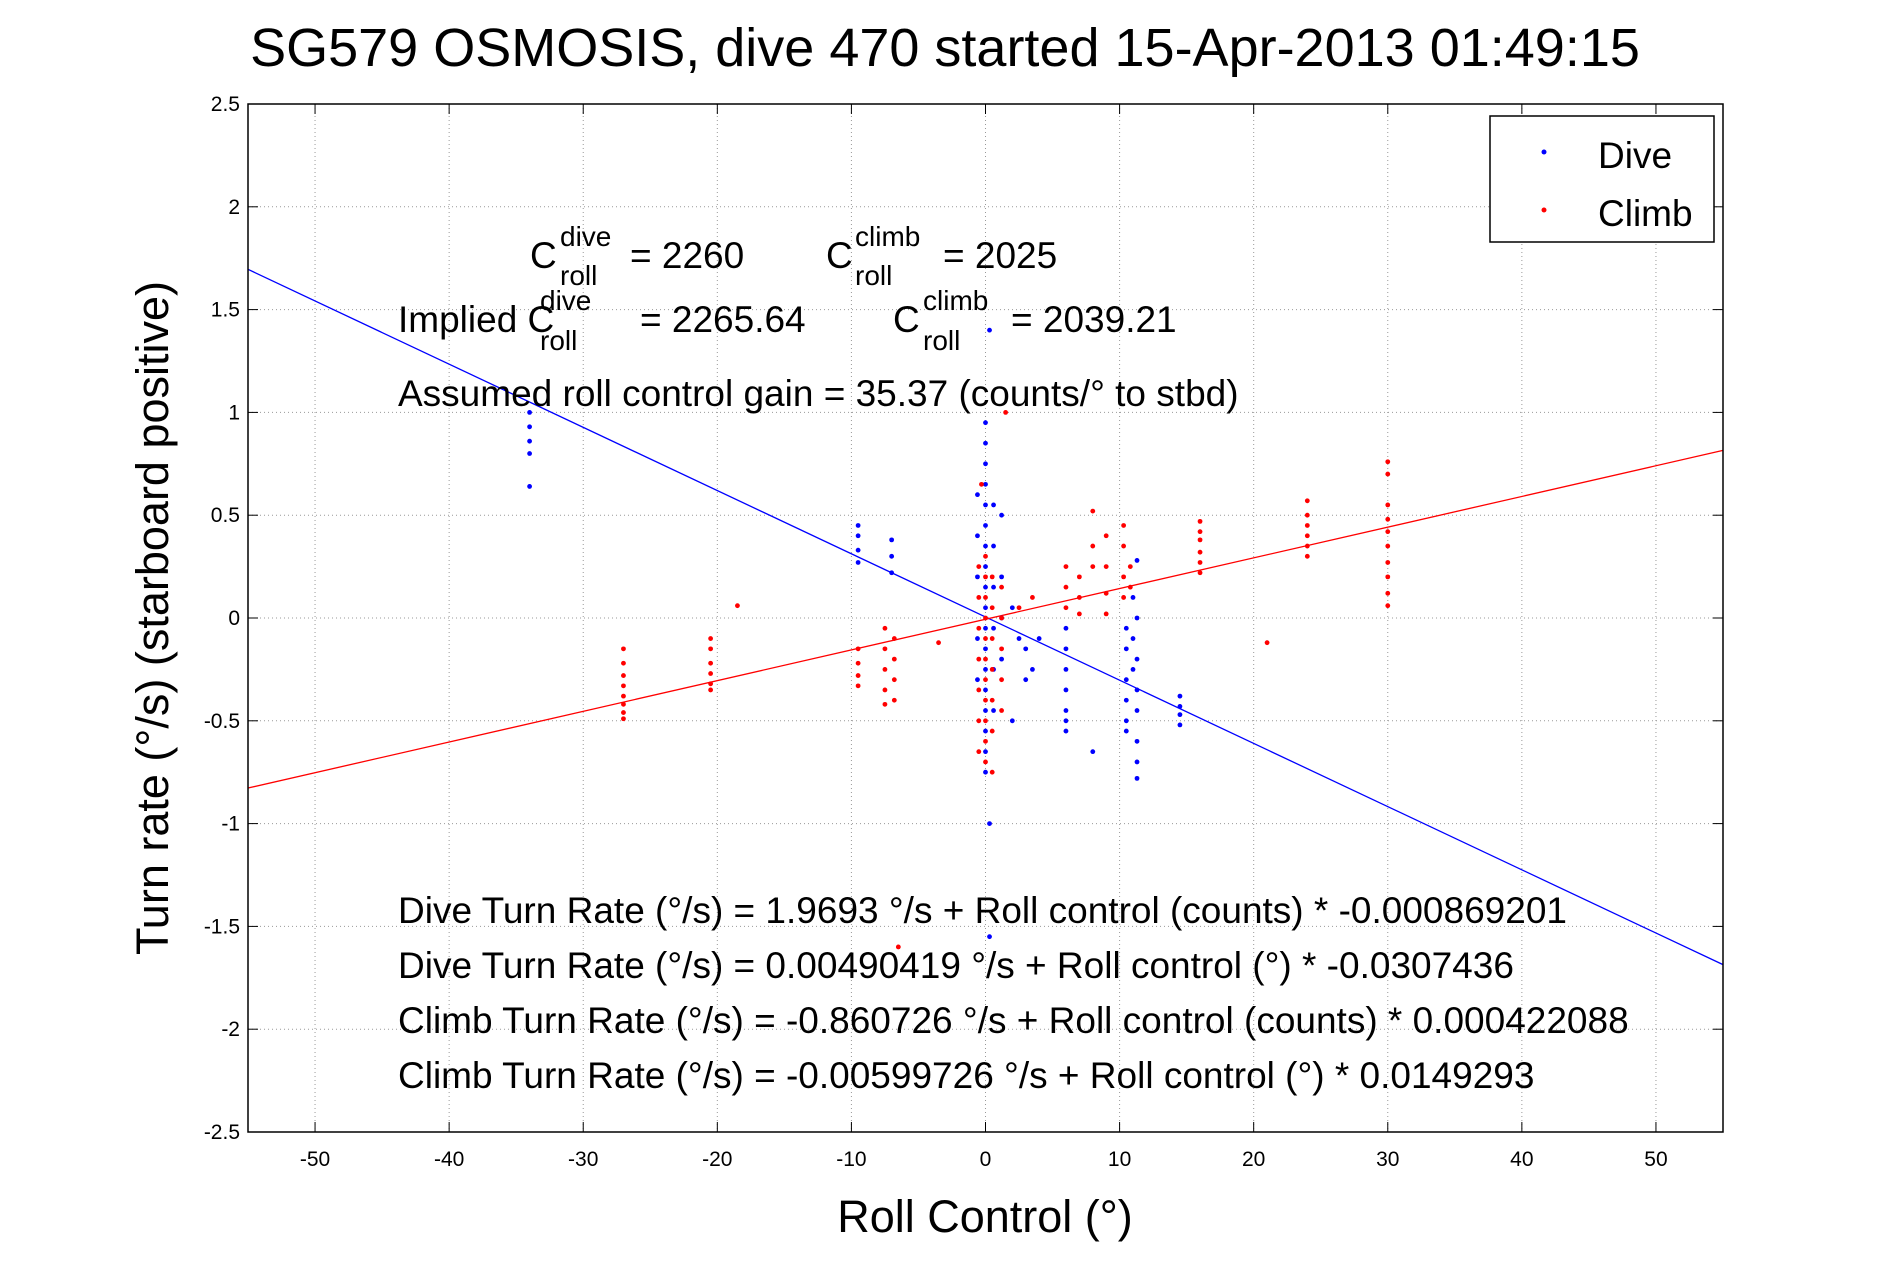  Describe the element at coordinates (986, 1159) in the screenshot. I see `x-tick-label: 0` at that location.